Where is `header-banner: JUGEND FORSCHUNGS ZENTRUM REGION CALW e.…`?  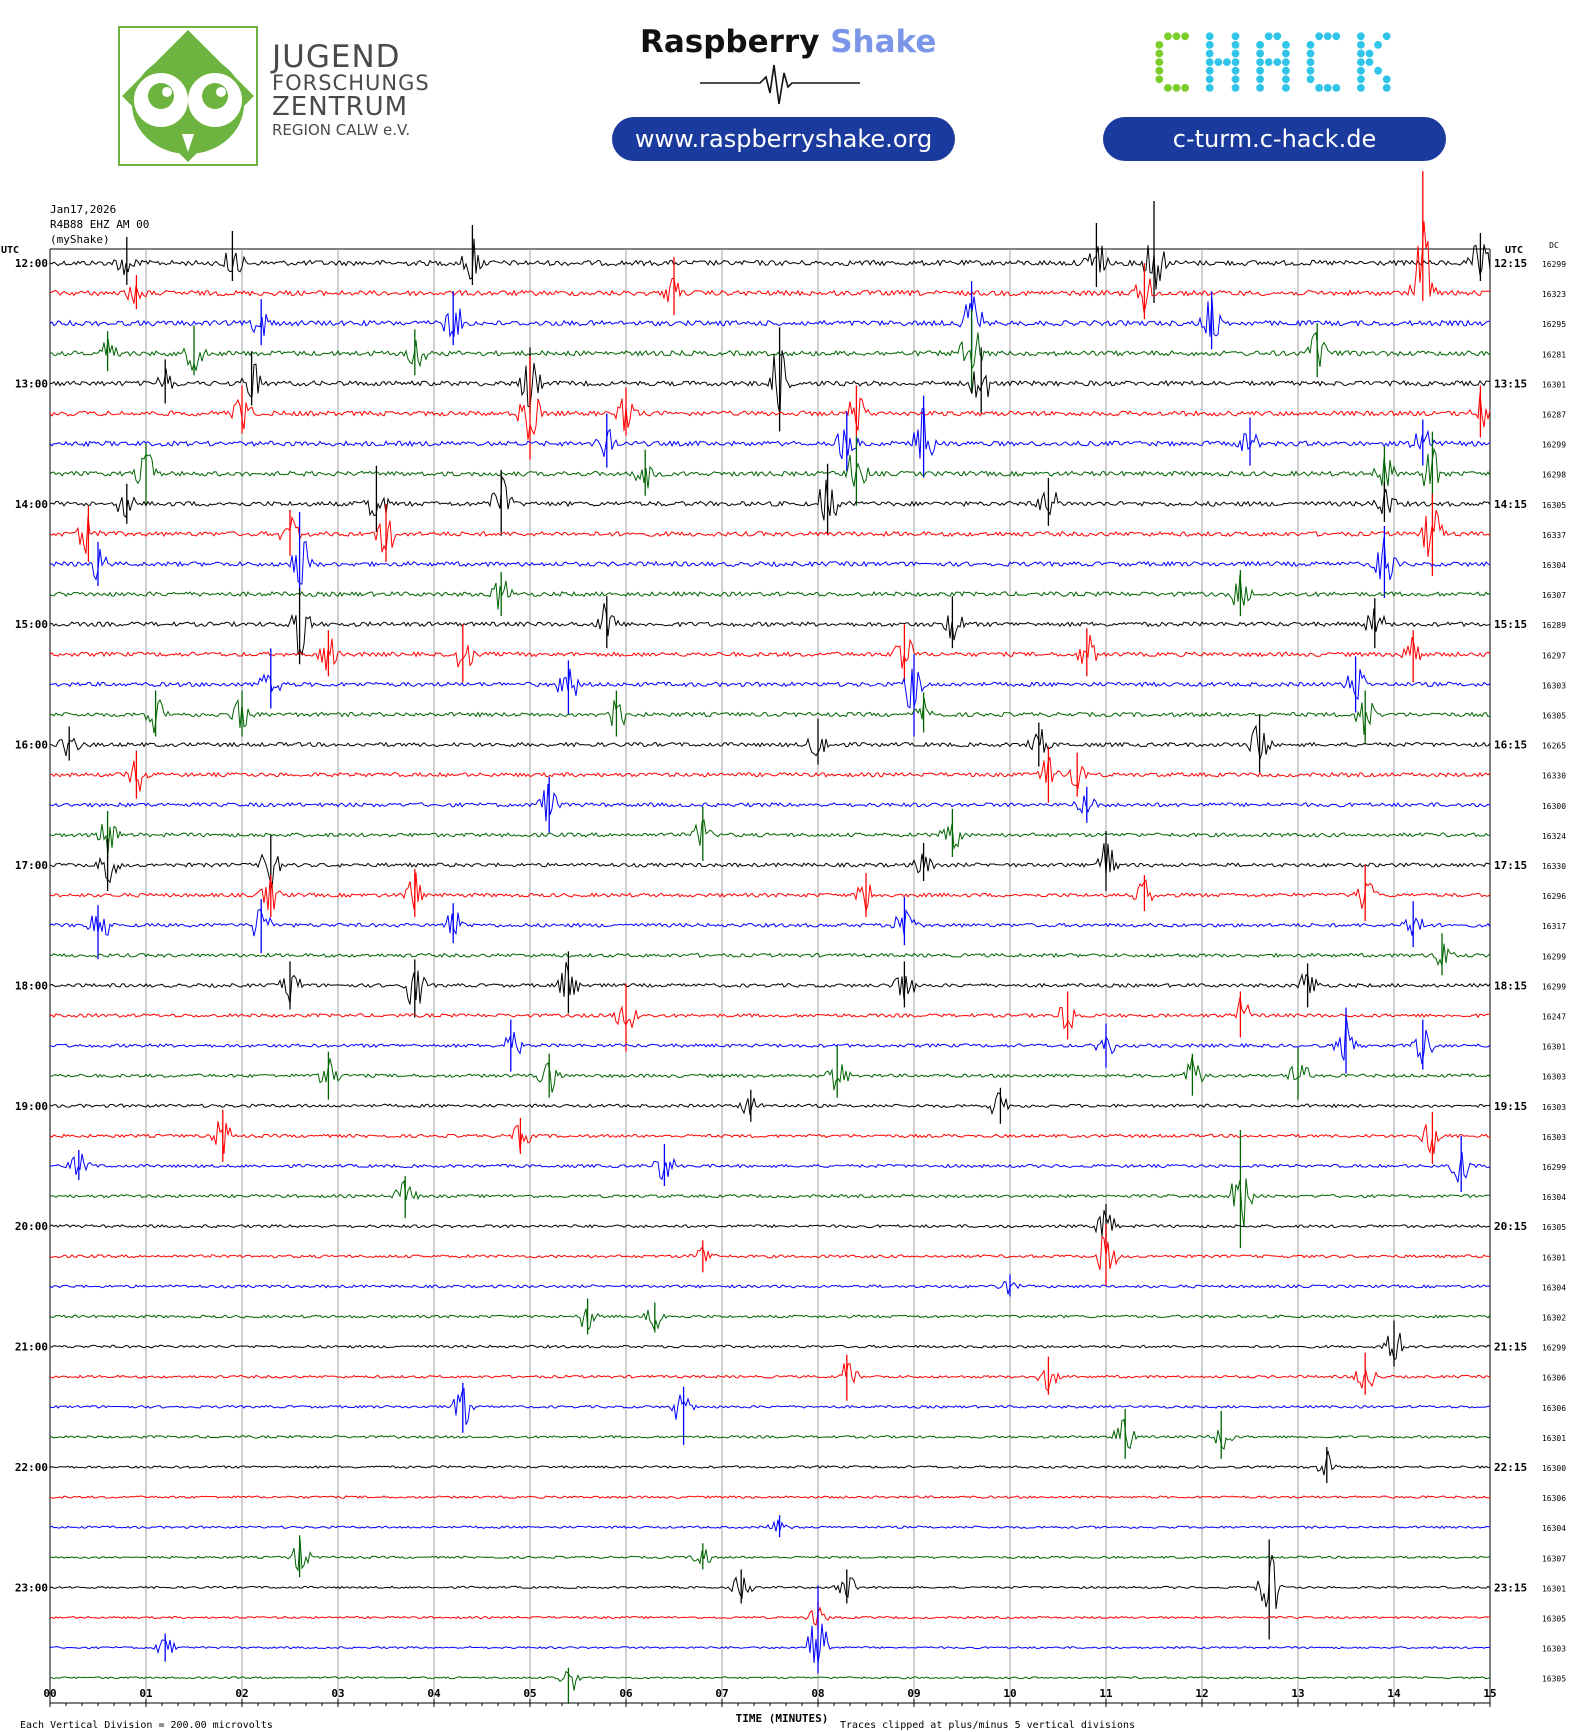 header-banner: JUGEND FORSCHUNGS ZENTRUM REGION CALW e.… is located at coordinates (785, 97).